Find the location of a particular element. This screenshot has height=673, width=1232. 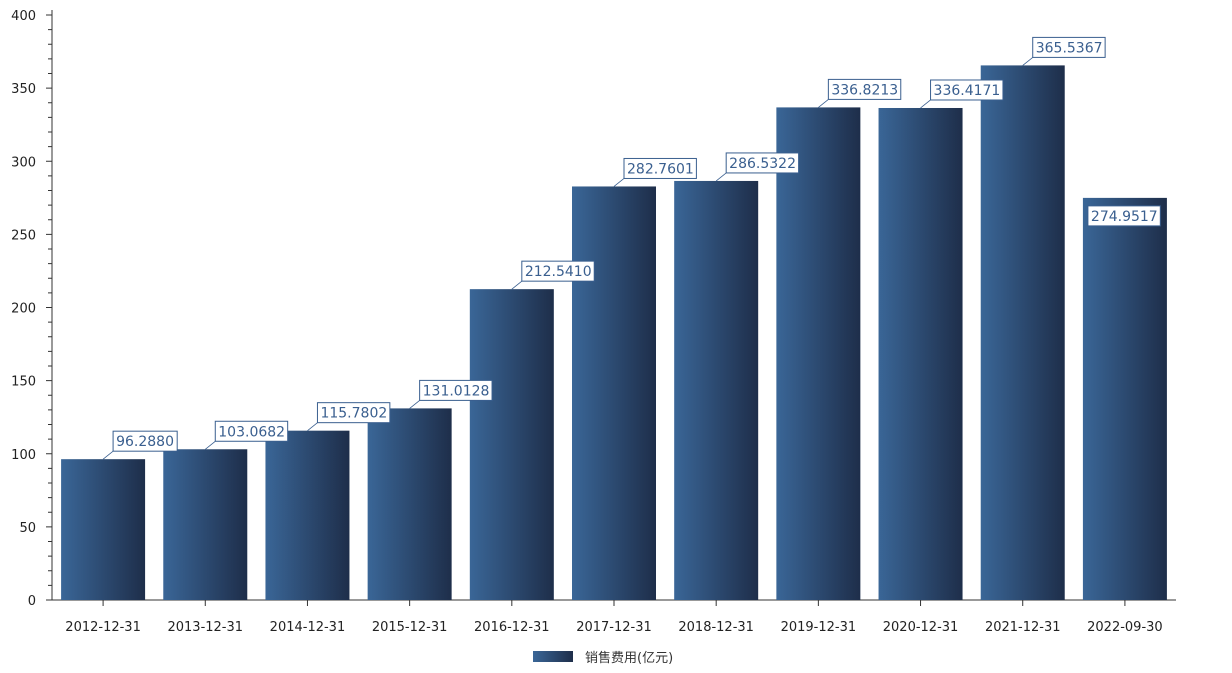

x-tick-label: 2022-09-30 is located at coordinates (1125, 627).